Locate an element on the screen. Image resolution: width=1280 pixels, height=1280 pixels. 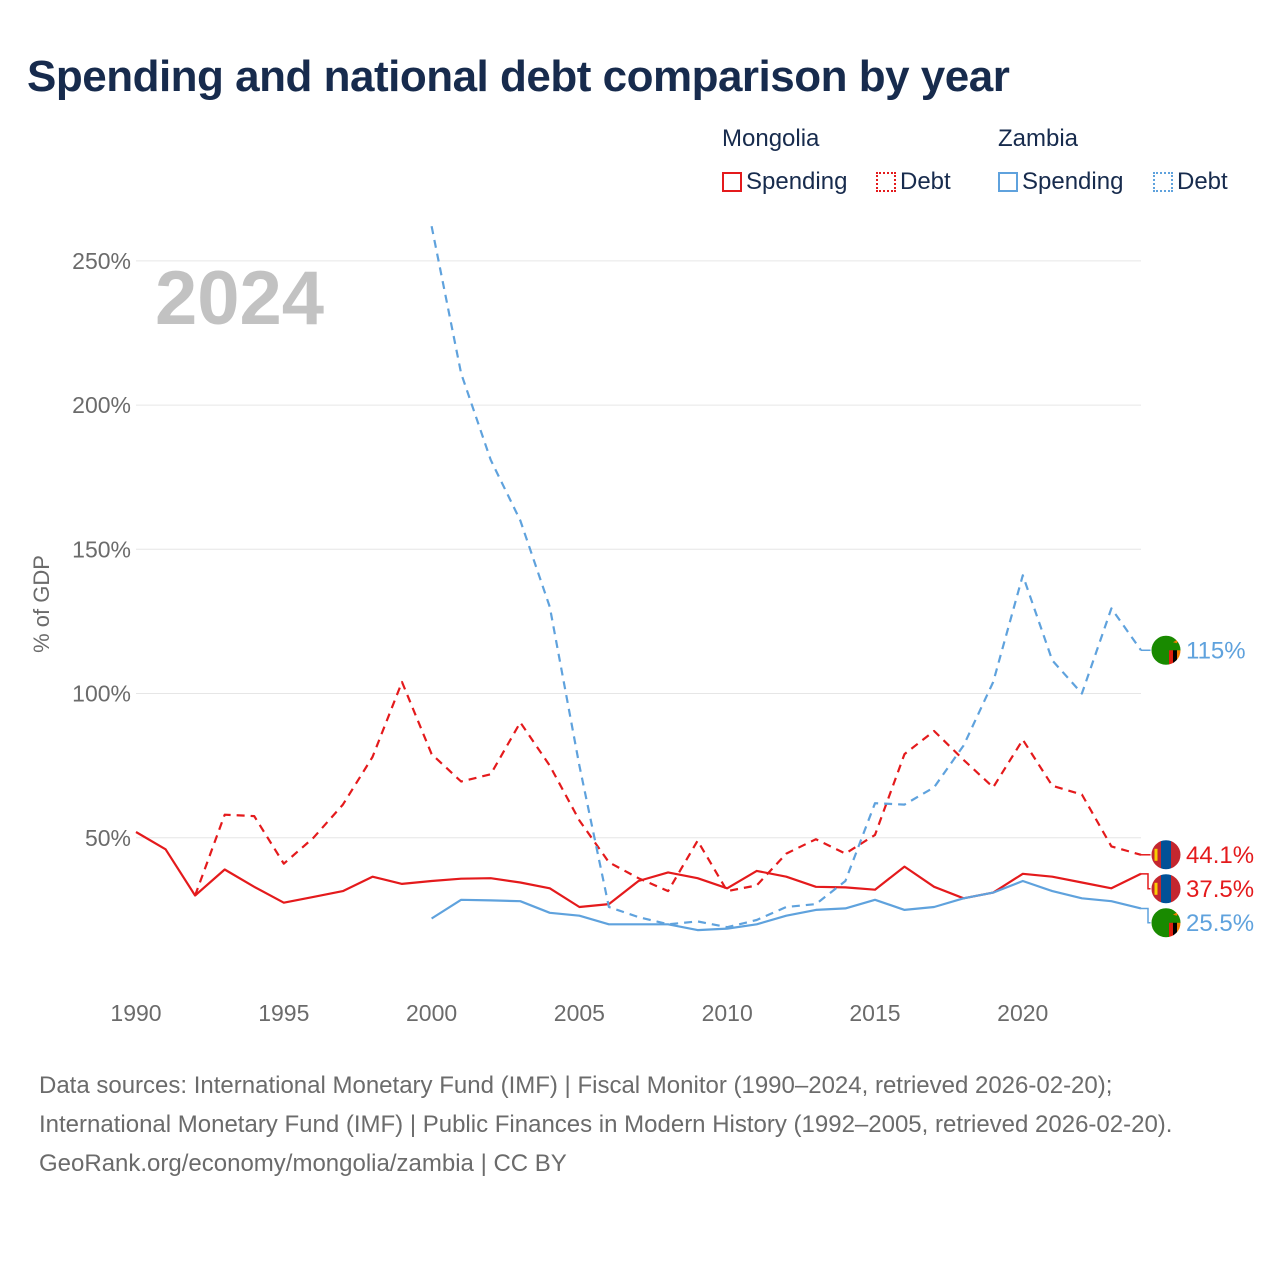
y-tick-label: 250% is located at coordinates (101, 261).